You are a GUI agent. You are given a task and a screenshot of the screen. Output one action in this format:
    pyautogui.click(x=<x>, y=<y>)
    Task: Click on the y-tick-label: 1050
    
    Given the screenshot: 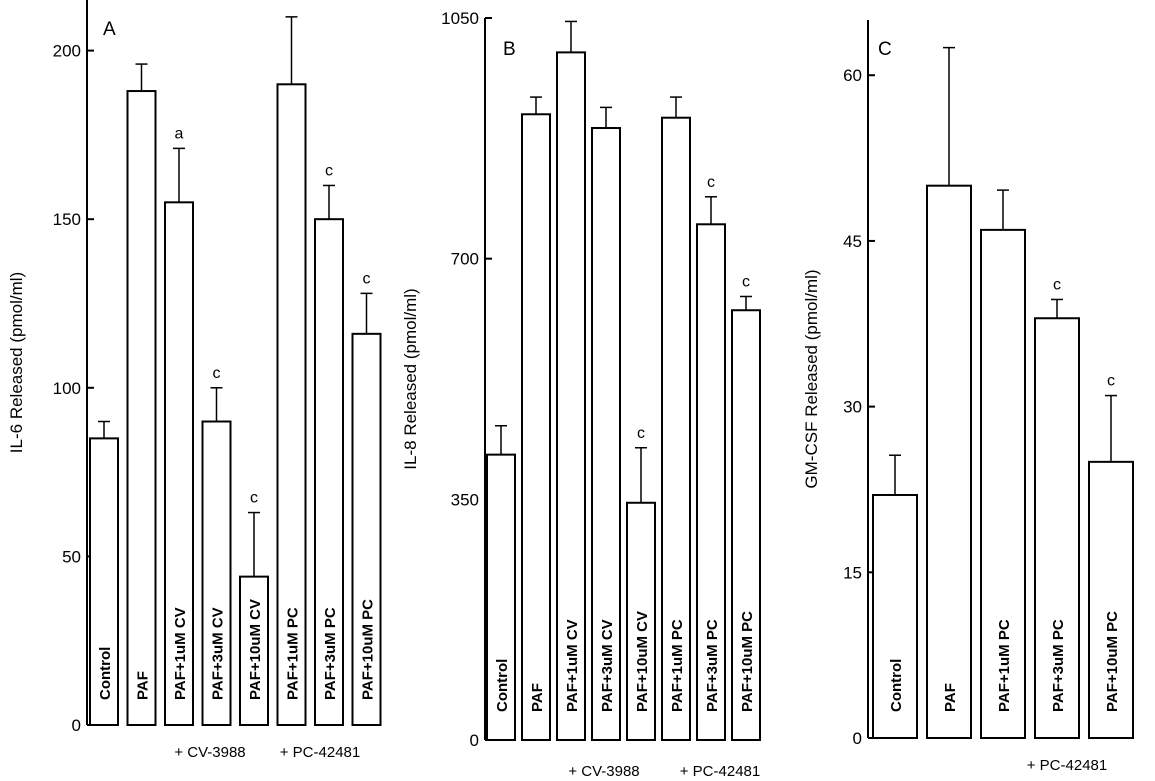 What is the action you would take?
    pyautogui.click(x=460, y=18)
    